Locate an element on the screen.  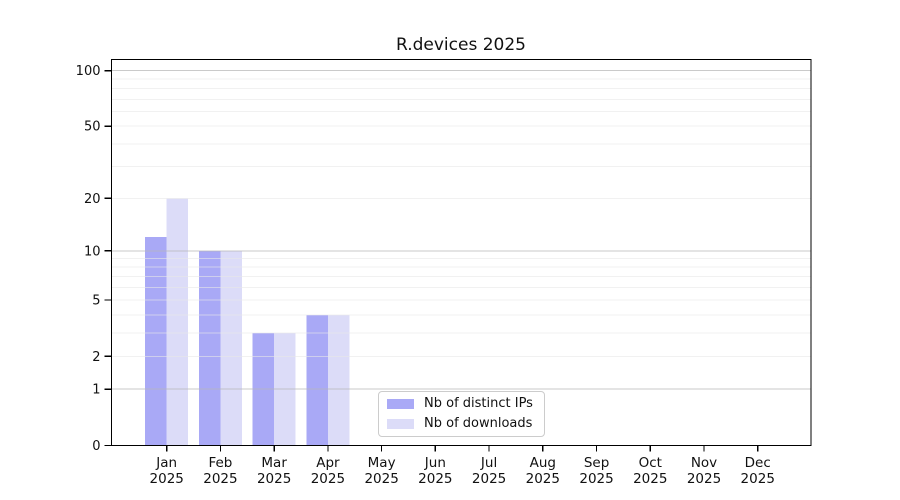
bar-downloads-apr is located at coordinates (338, 380).